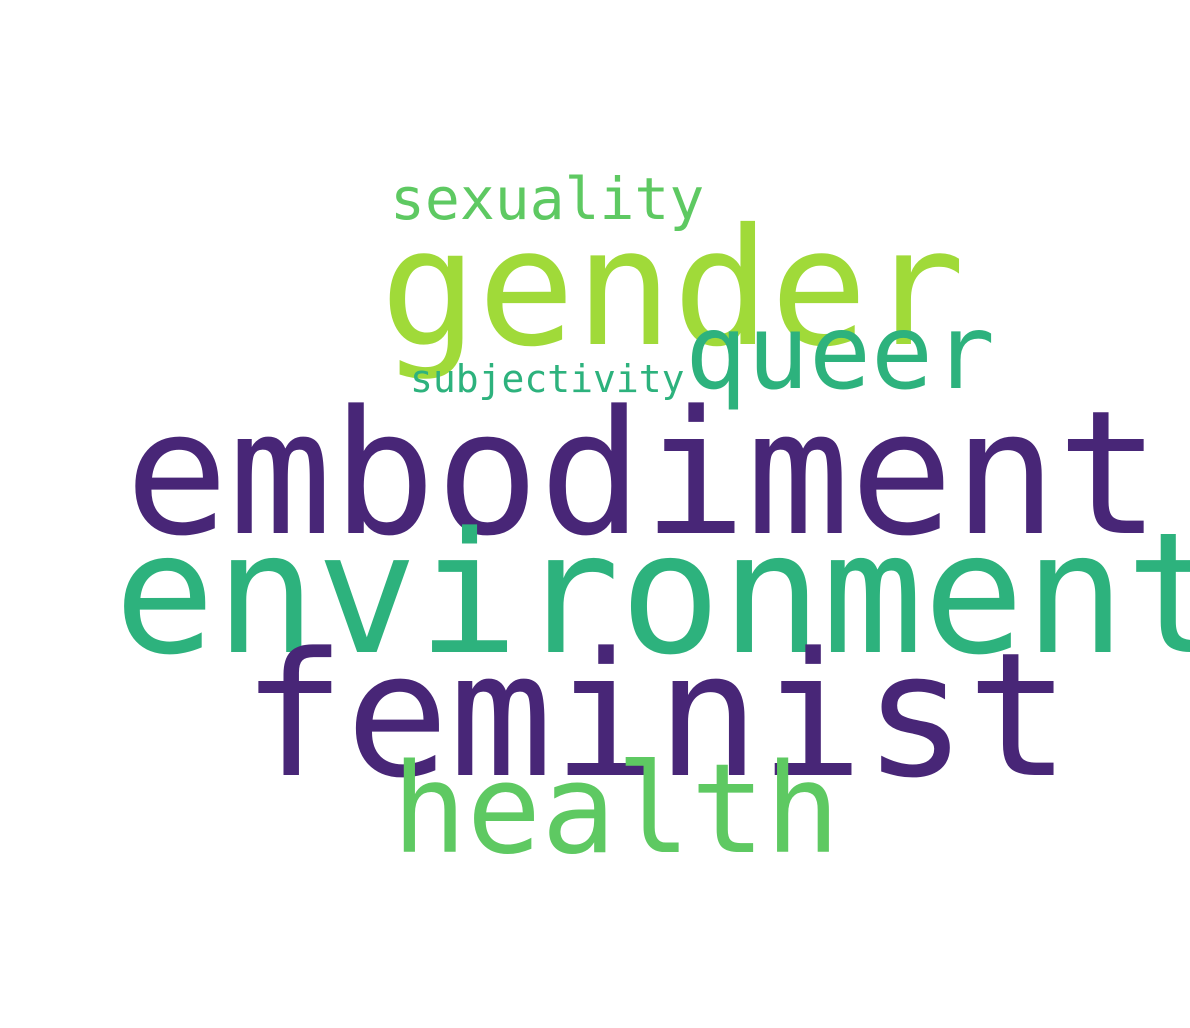 The height and width of the screenshot is (1028, 1190). Describe the element at coordinates (673, 289) in the screenshot. I see `word-gender: gender` at that location.